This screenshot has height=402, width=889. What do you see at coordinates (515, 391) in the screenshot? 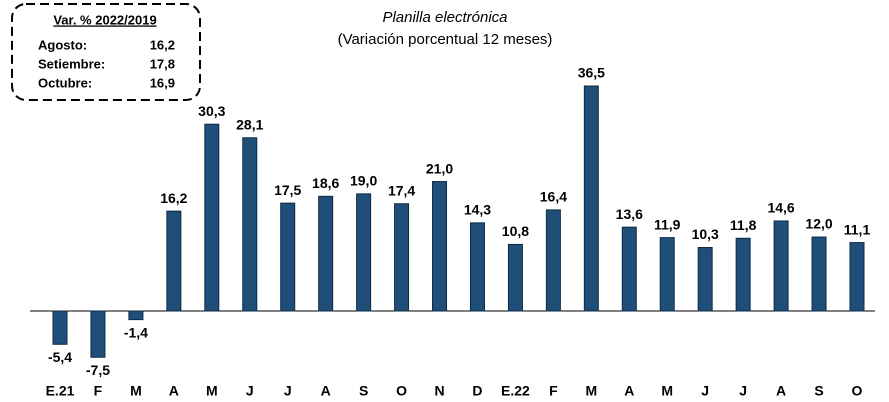
I see `x-tick-label: E.22` at bounding box center [515, 391].